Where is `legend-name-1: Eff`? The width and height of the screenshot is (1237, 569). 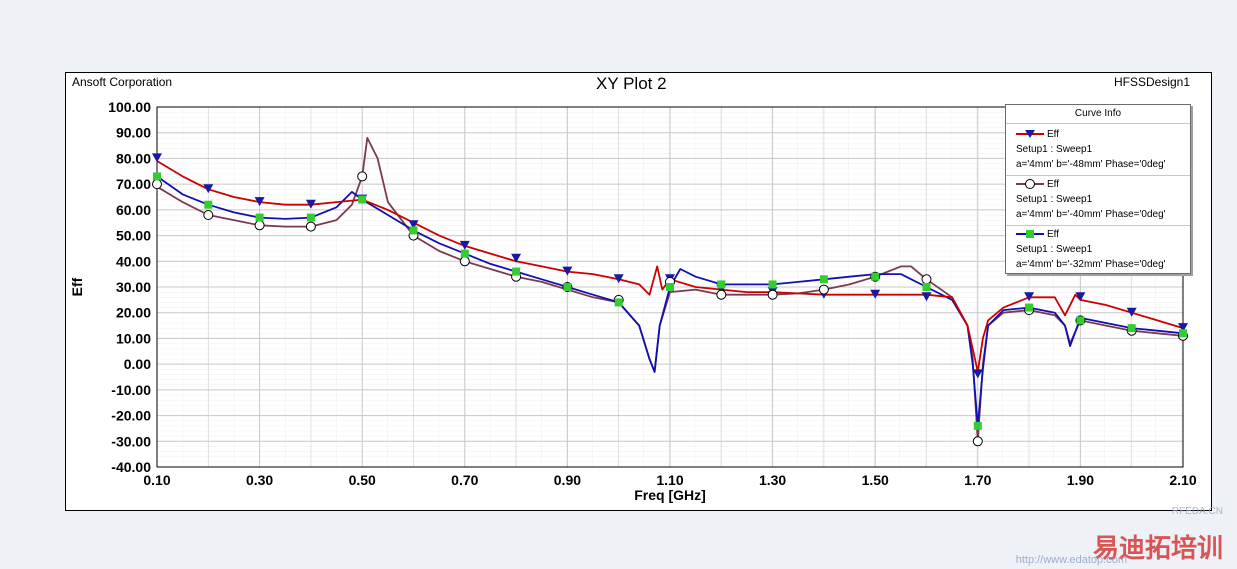
legend-name-1: Eff is located at coordinates (1053, 134).